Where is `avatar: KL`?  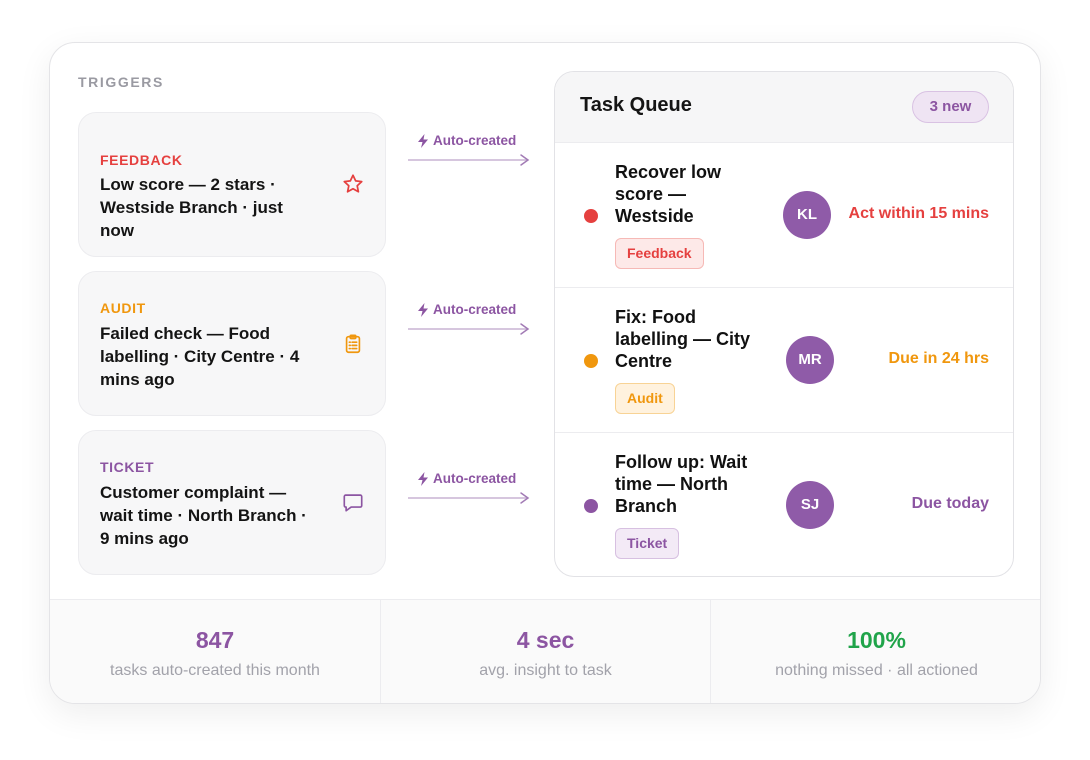
avatar: KL is located at coordinates (807, 215).